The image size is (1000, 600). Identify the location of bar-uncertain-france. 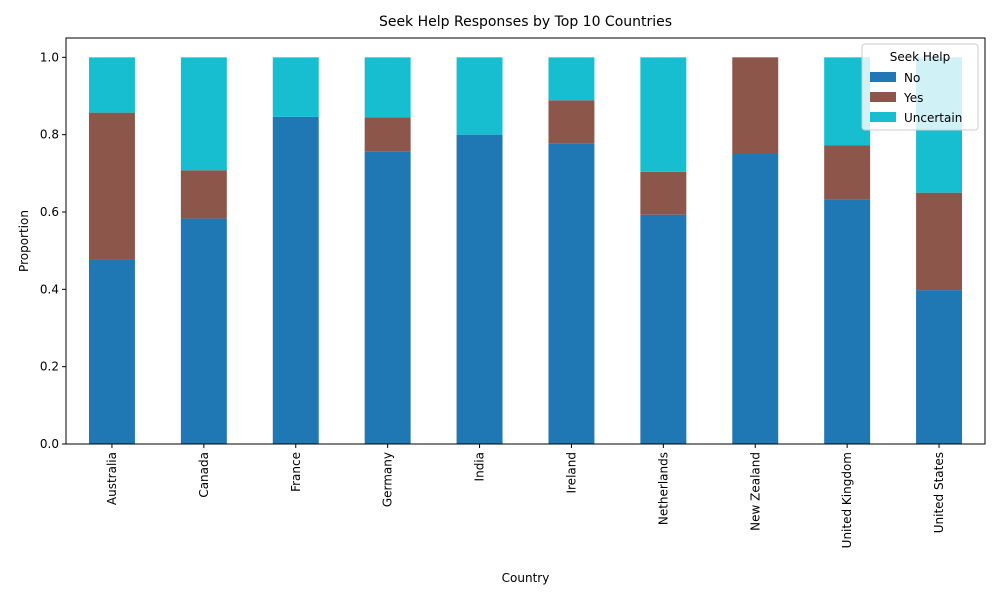
(295, 87).